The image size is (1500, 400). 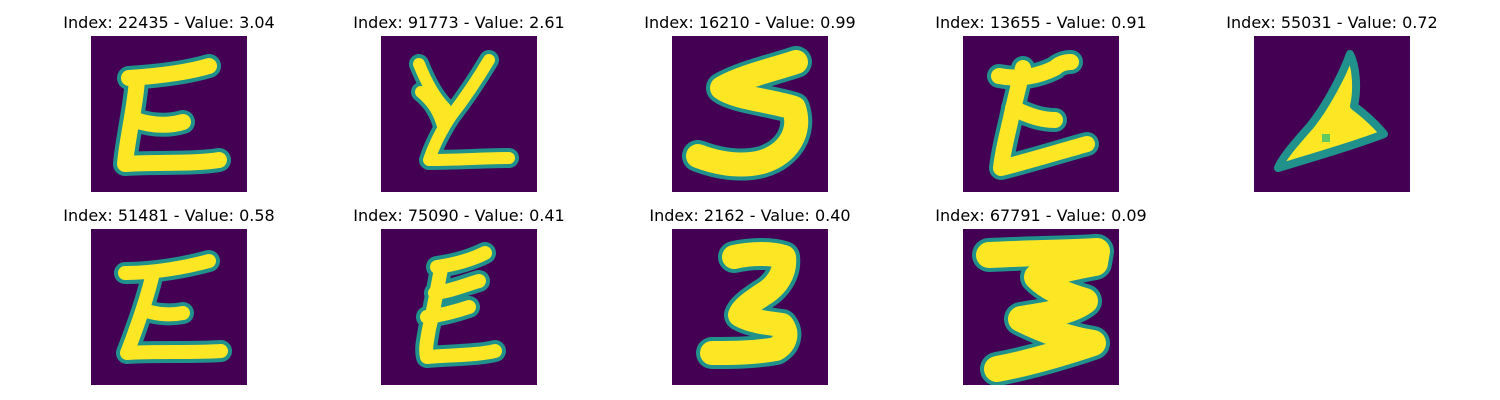 What do you see at coordinates (459, 23) in the screenshot?
I see `panel-title: Index: 91773 - Value: 2.61` at bounding box center [459, 23].